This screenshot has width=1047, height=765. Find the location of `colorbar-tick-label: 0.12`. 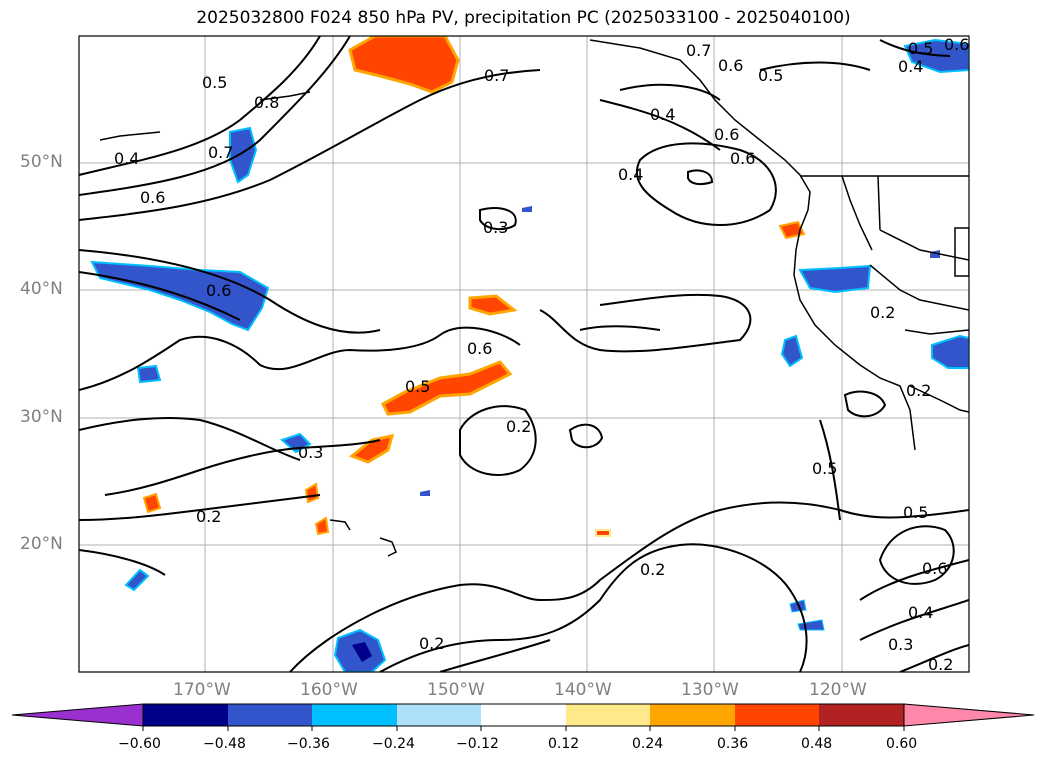

colorbar-tick-label: 0.12 is located at coordinates (564, 744).